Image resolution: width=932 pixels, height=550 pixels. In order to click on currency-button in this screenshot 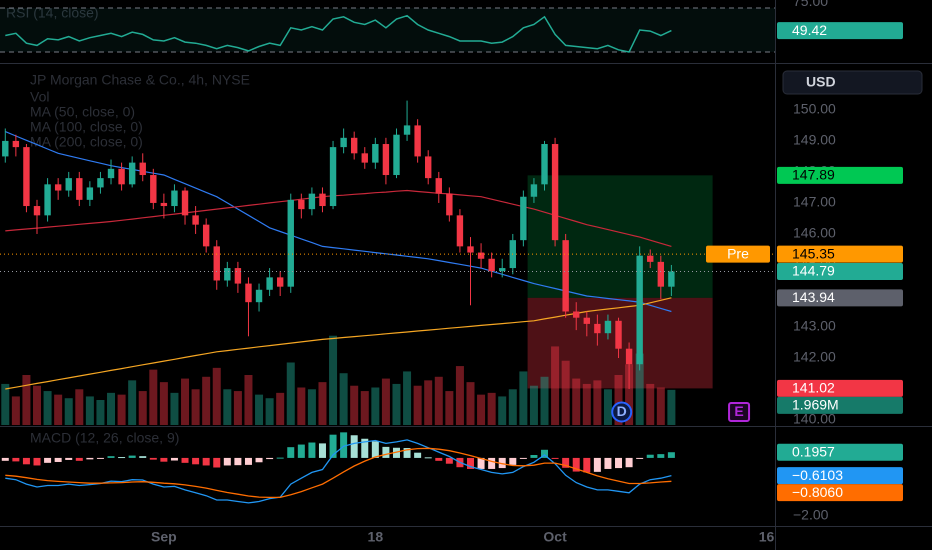, I will do `click(852, 82)`.